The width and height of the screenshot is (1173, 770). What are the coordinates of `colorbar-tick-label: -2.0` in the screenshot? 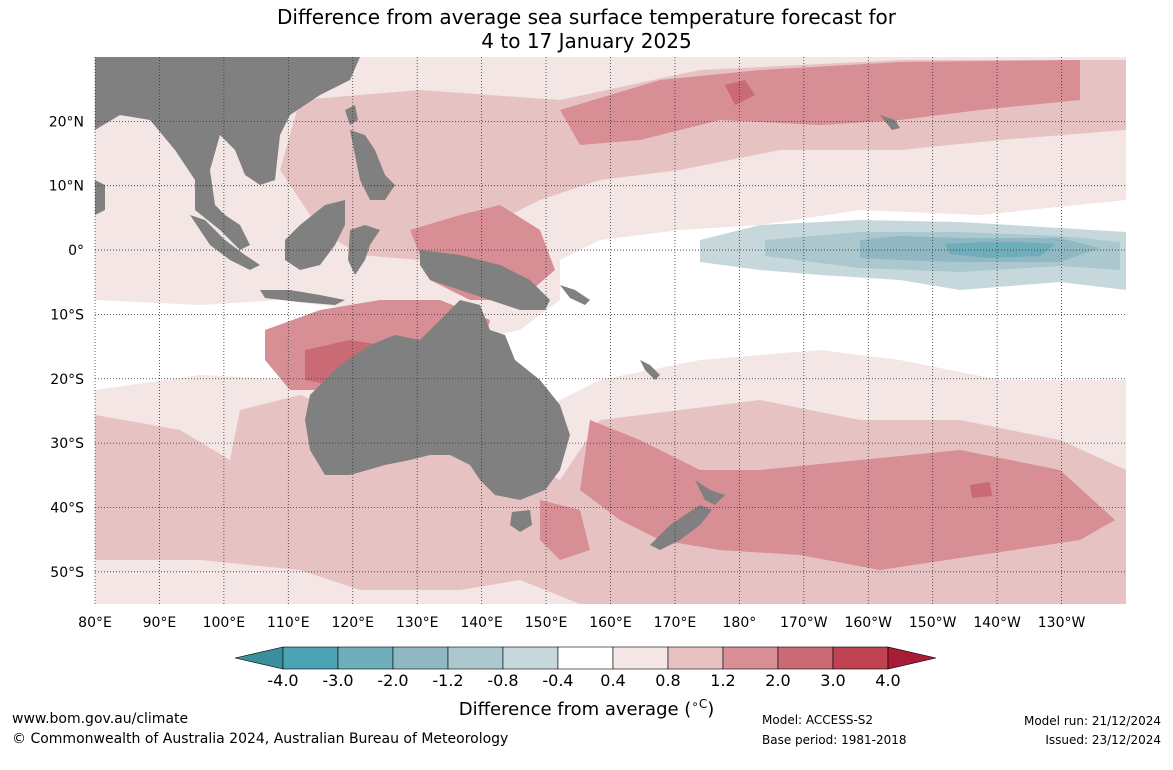 It's located at (392, 680).